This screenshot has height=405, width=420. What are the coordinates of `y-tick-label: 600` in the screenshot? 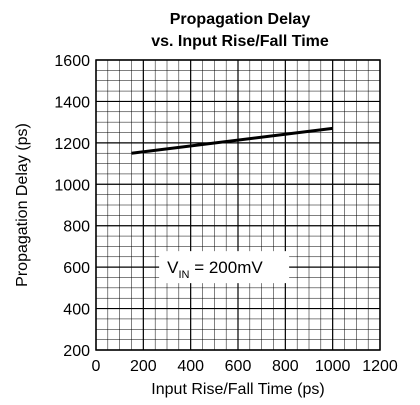 It's located at (76, 268).